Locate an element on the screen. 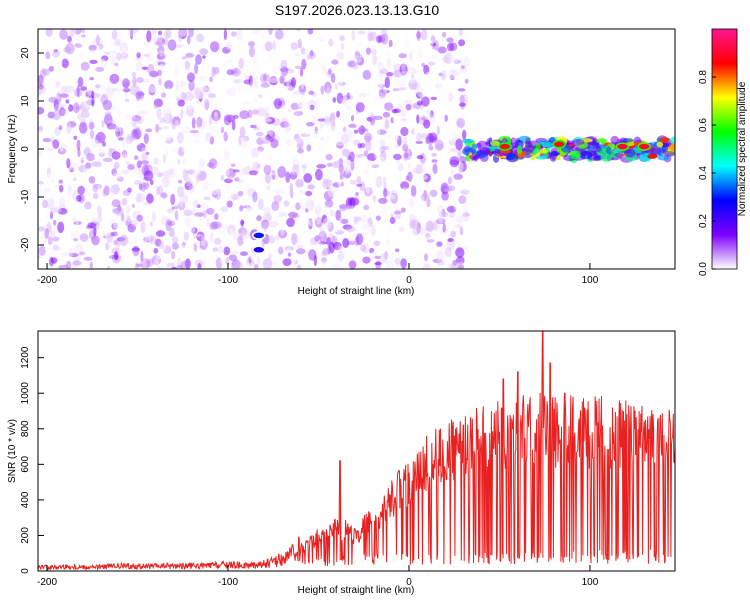 Image resolution: width=750 pixels, height=600 pixels. snr-x-tick-label-2: 0 is located at coordinates (409, 582).